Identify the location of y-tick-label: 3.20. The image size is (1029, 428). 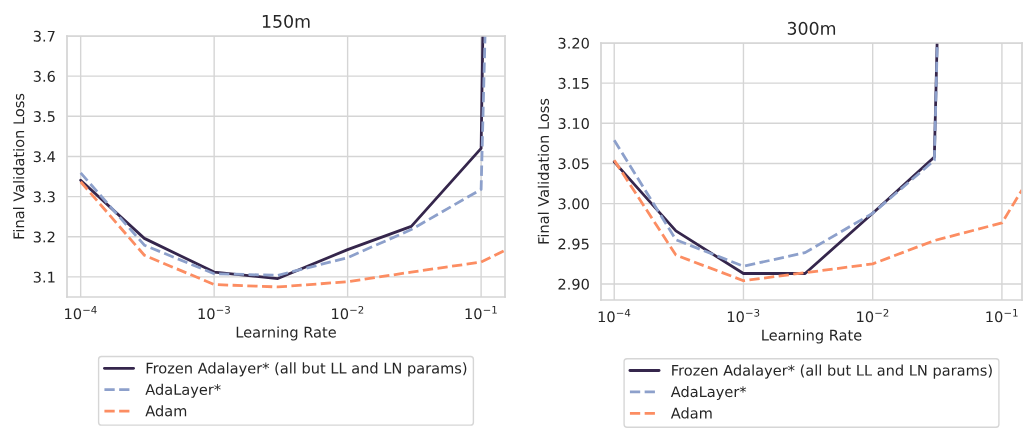
(573, 43).